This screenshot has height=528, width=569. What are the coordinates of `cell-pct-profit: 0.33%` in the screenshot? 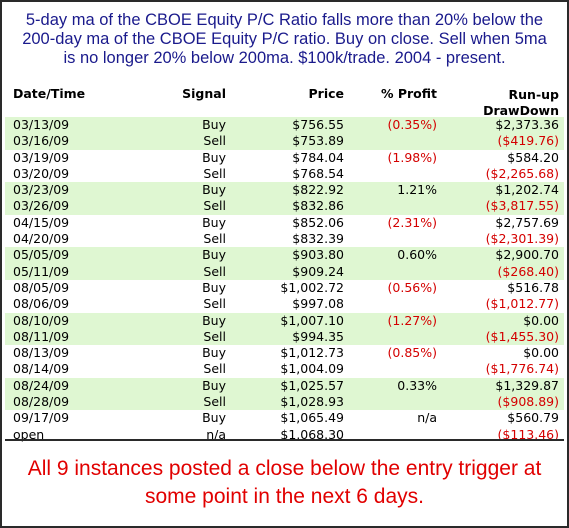 It's located at (417, 385).